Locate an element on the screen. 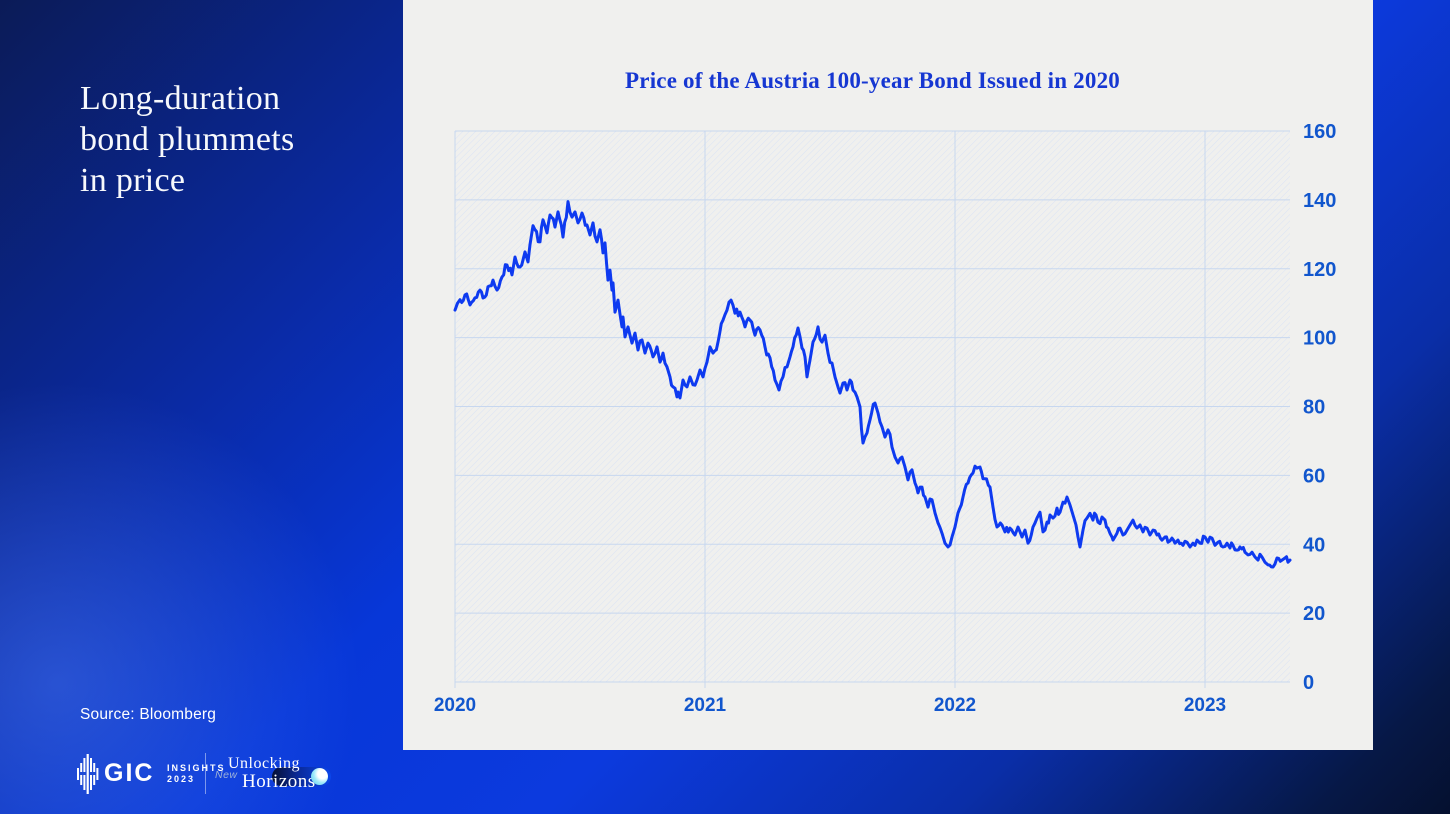  slide-headline: Long-duration bond plummets in price is located at coordinates (230, 139).